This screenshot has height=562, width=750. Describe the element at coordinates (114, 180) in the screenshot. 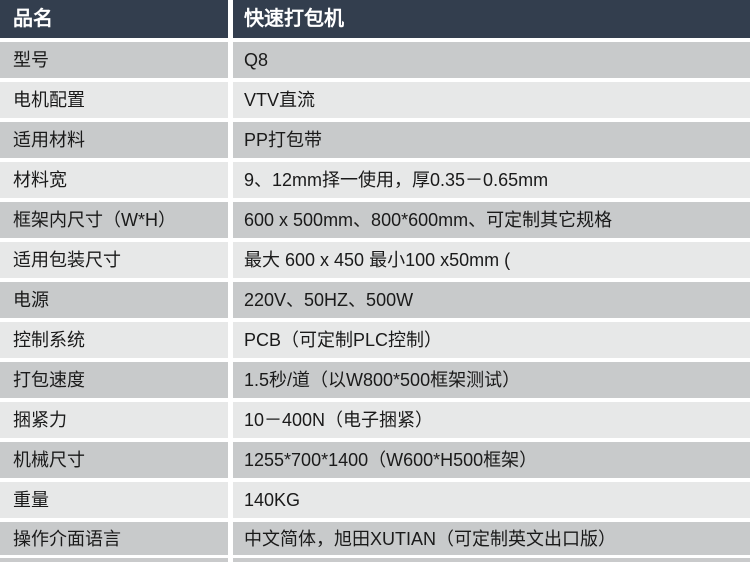

I see `spec-label: 材料宽` at that location.